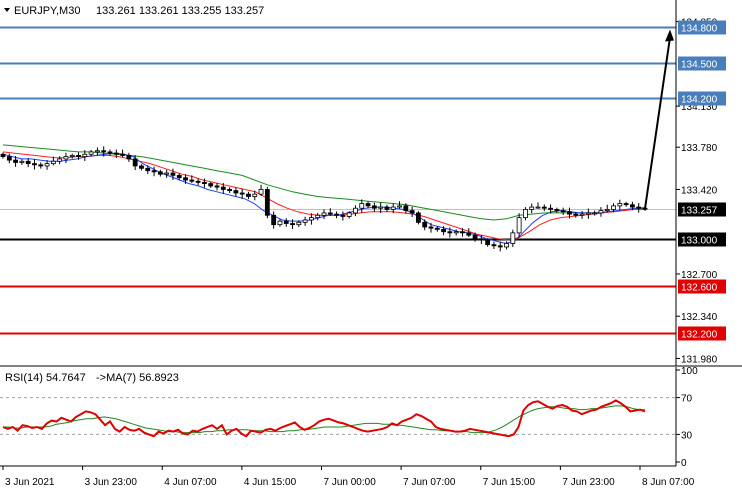 Image resolution: width=742 pixels, height=499 pixels. I want to click on level-2-tag-label: 132.600, so click(699, 288).